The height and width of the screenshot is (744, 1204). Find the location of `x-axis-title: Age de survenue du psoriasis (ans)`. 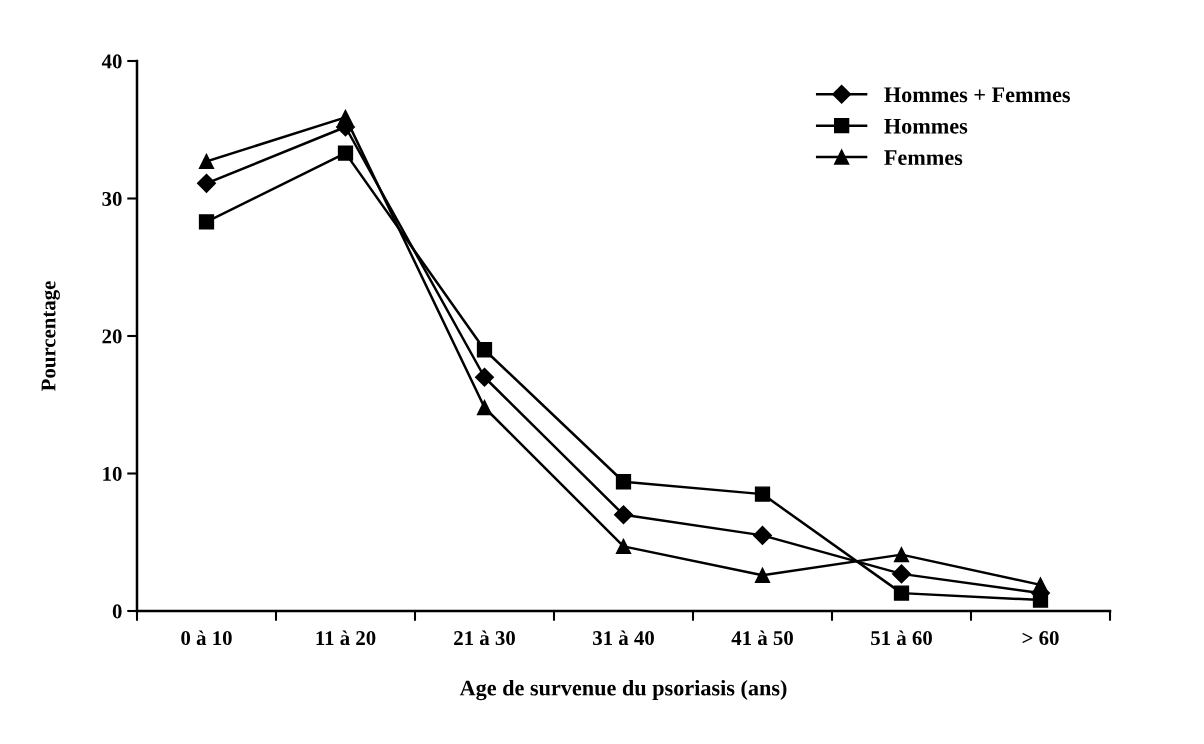

x-axis-title: Age de survenue du psoriasis (ans) is located at coordinates (623, 690).